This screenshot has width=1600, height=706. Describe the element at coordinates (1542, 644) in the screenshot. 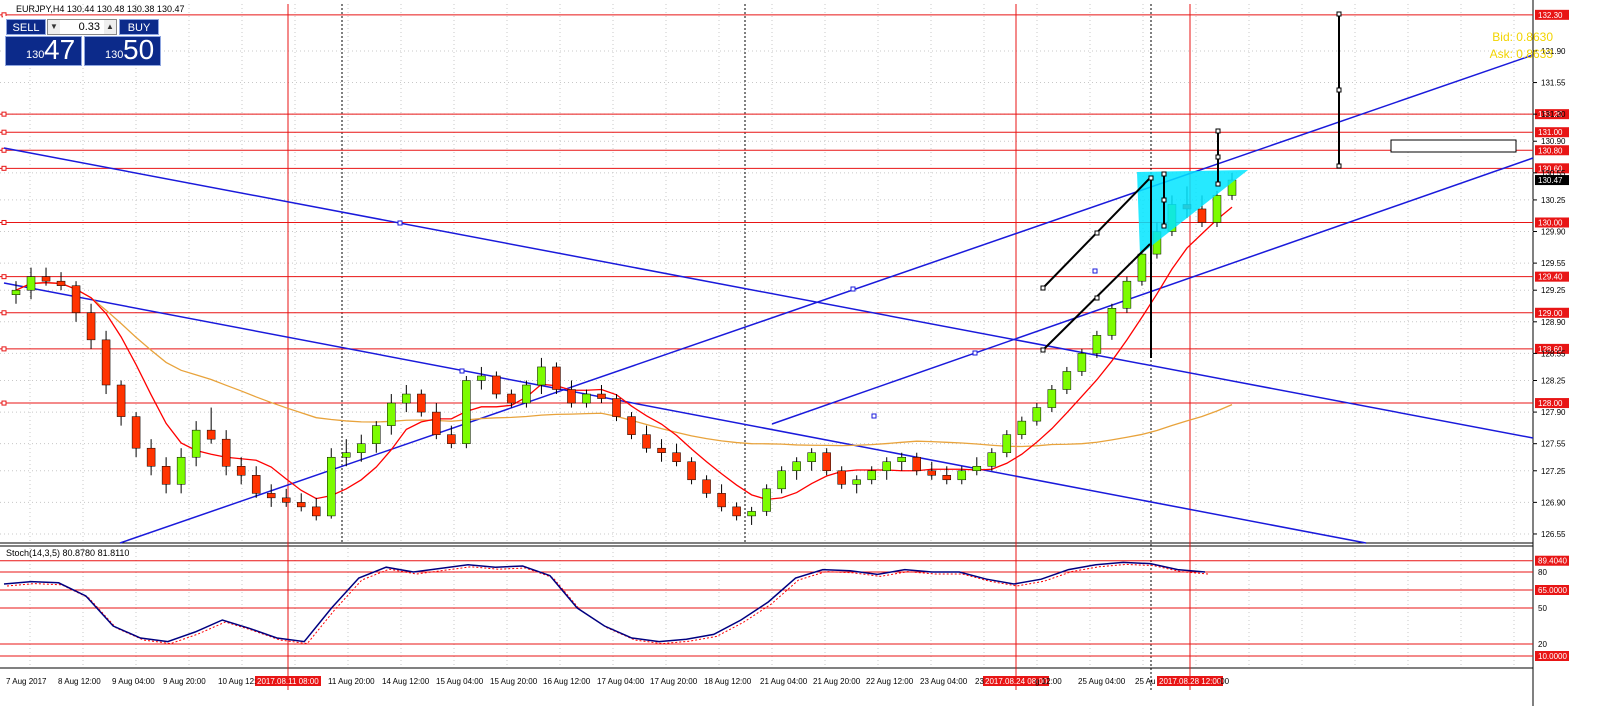

I see `stoch-level-label: 20` at that location.